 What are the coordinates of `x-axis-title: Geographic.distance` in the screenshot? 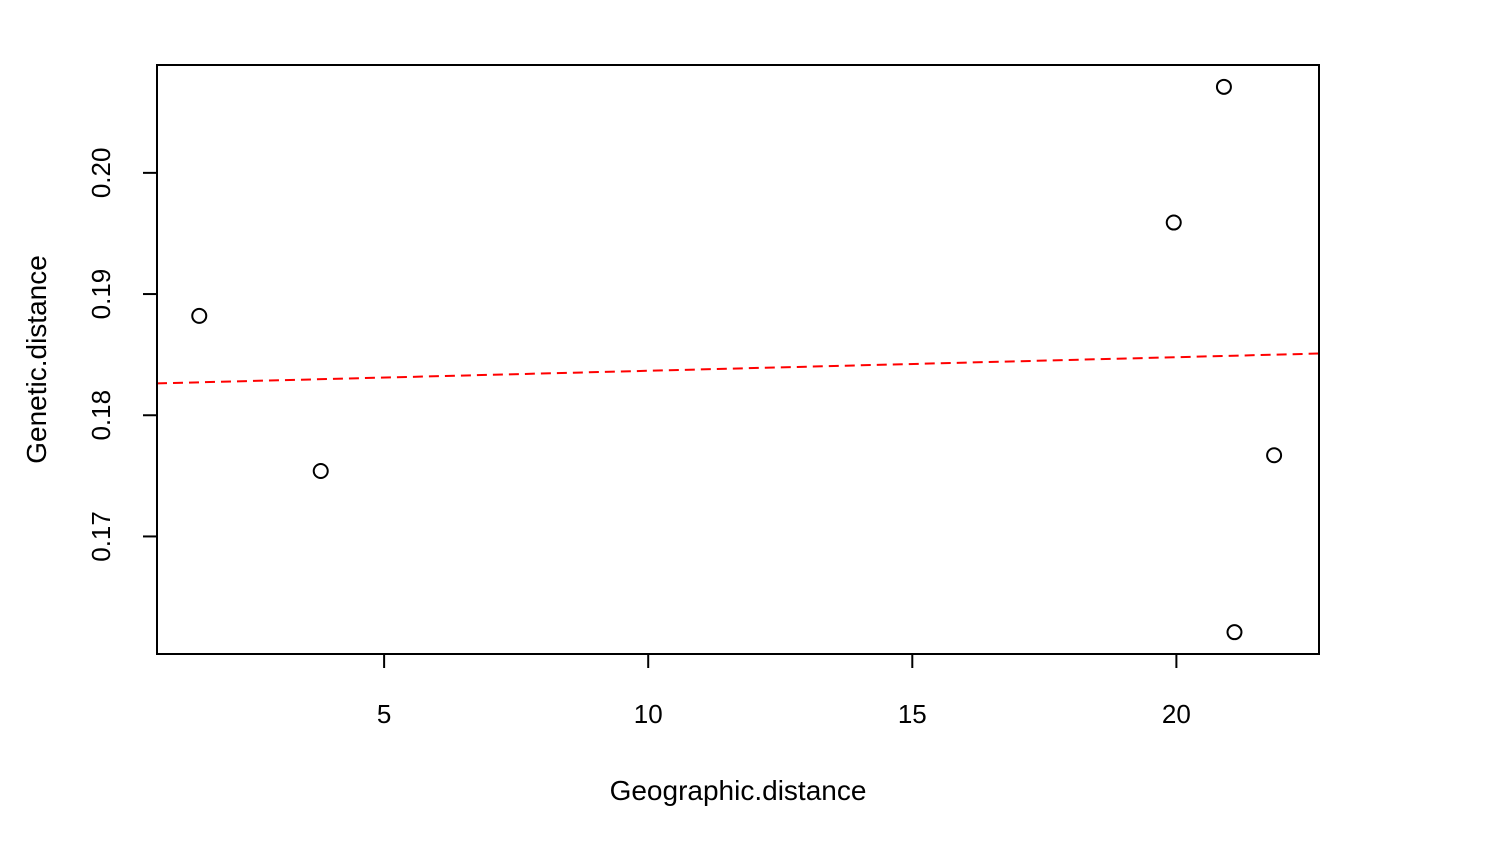 It's located at (738, 790).